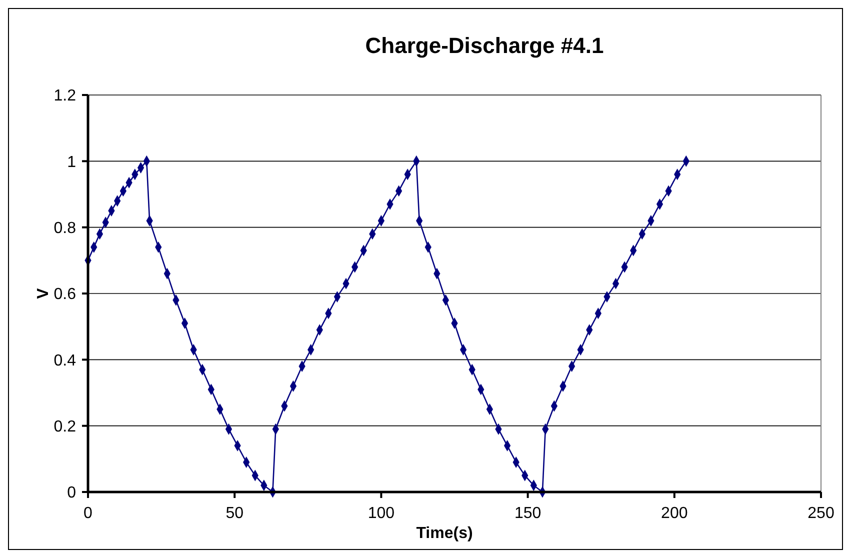  What do you see at coordinates (528, 513) in the screenshot?
I see `x-tick-label: 150` at bounding box center [528, 513].